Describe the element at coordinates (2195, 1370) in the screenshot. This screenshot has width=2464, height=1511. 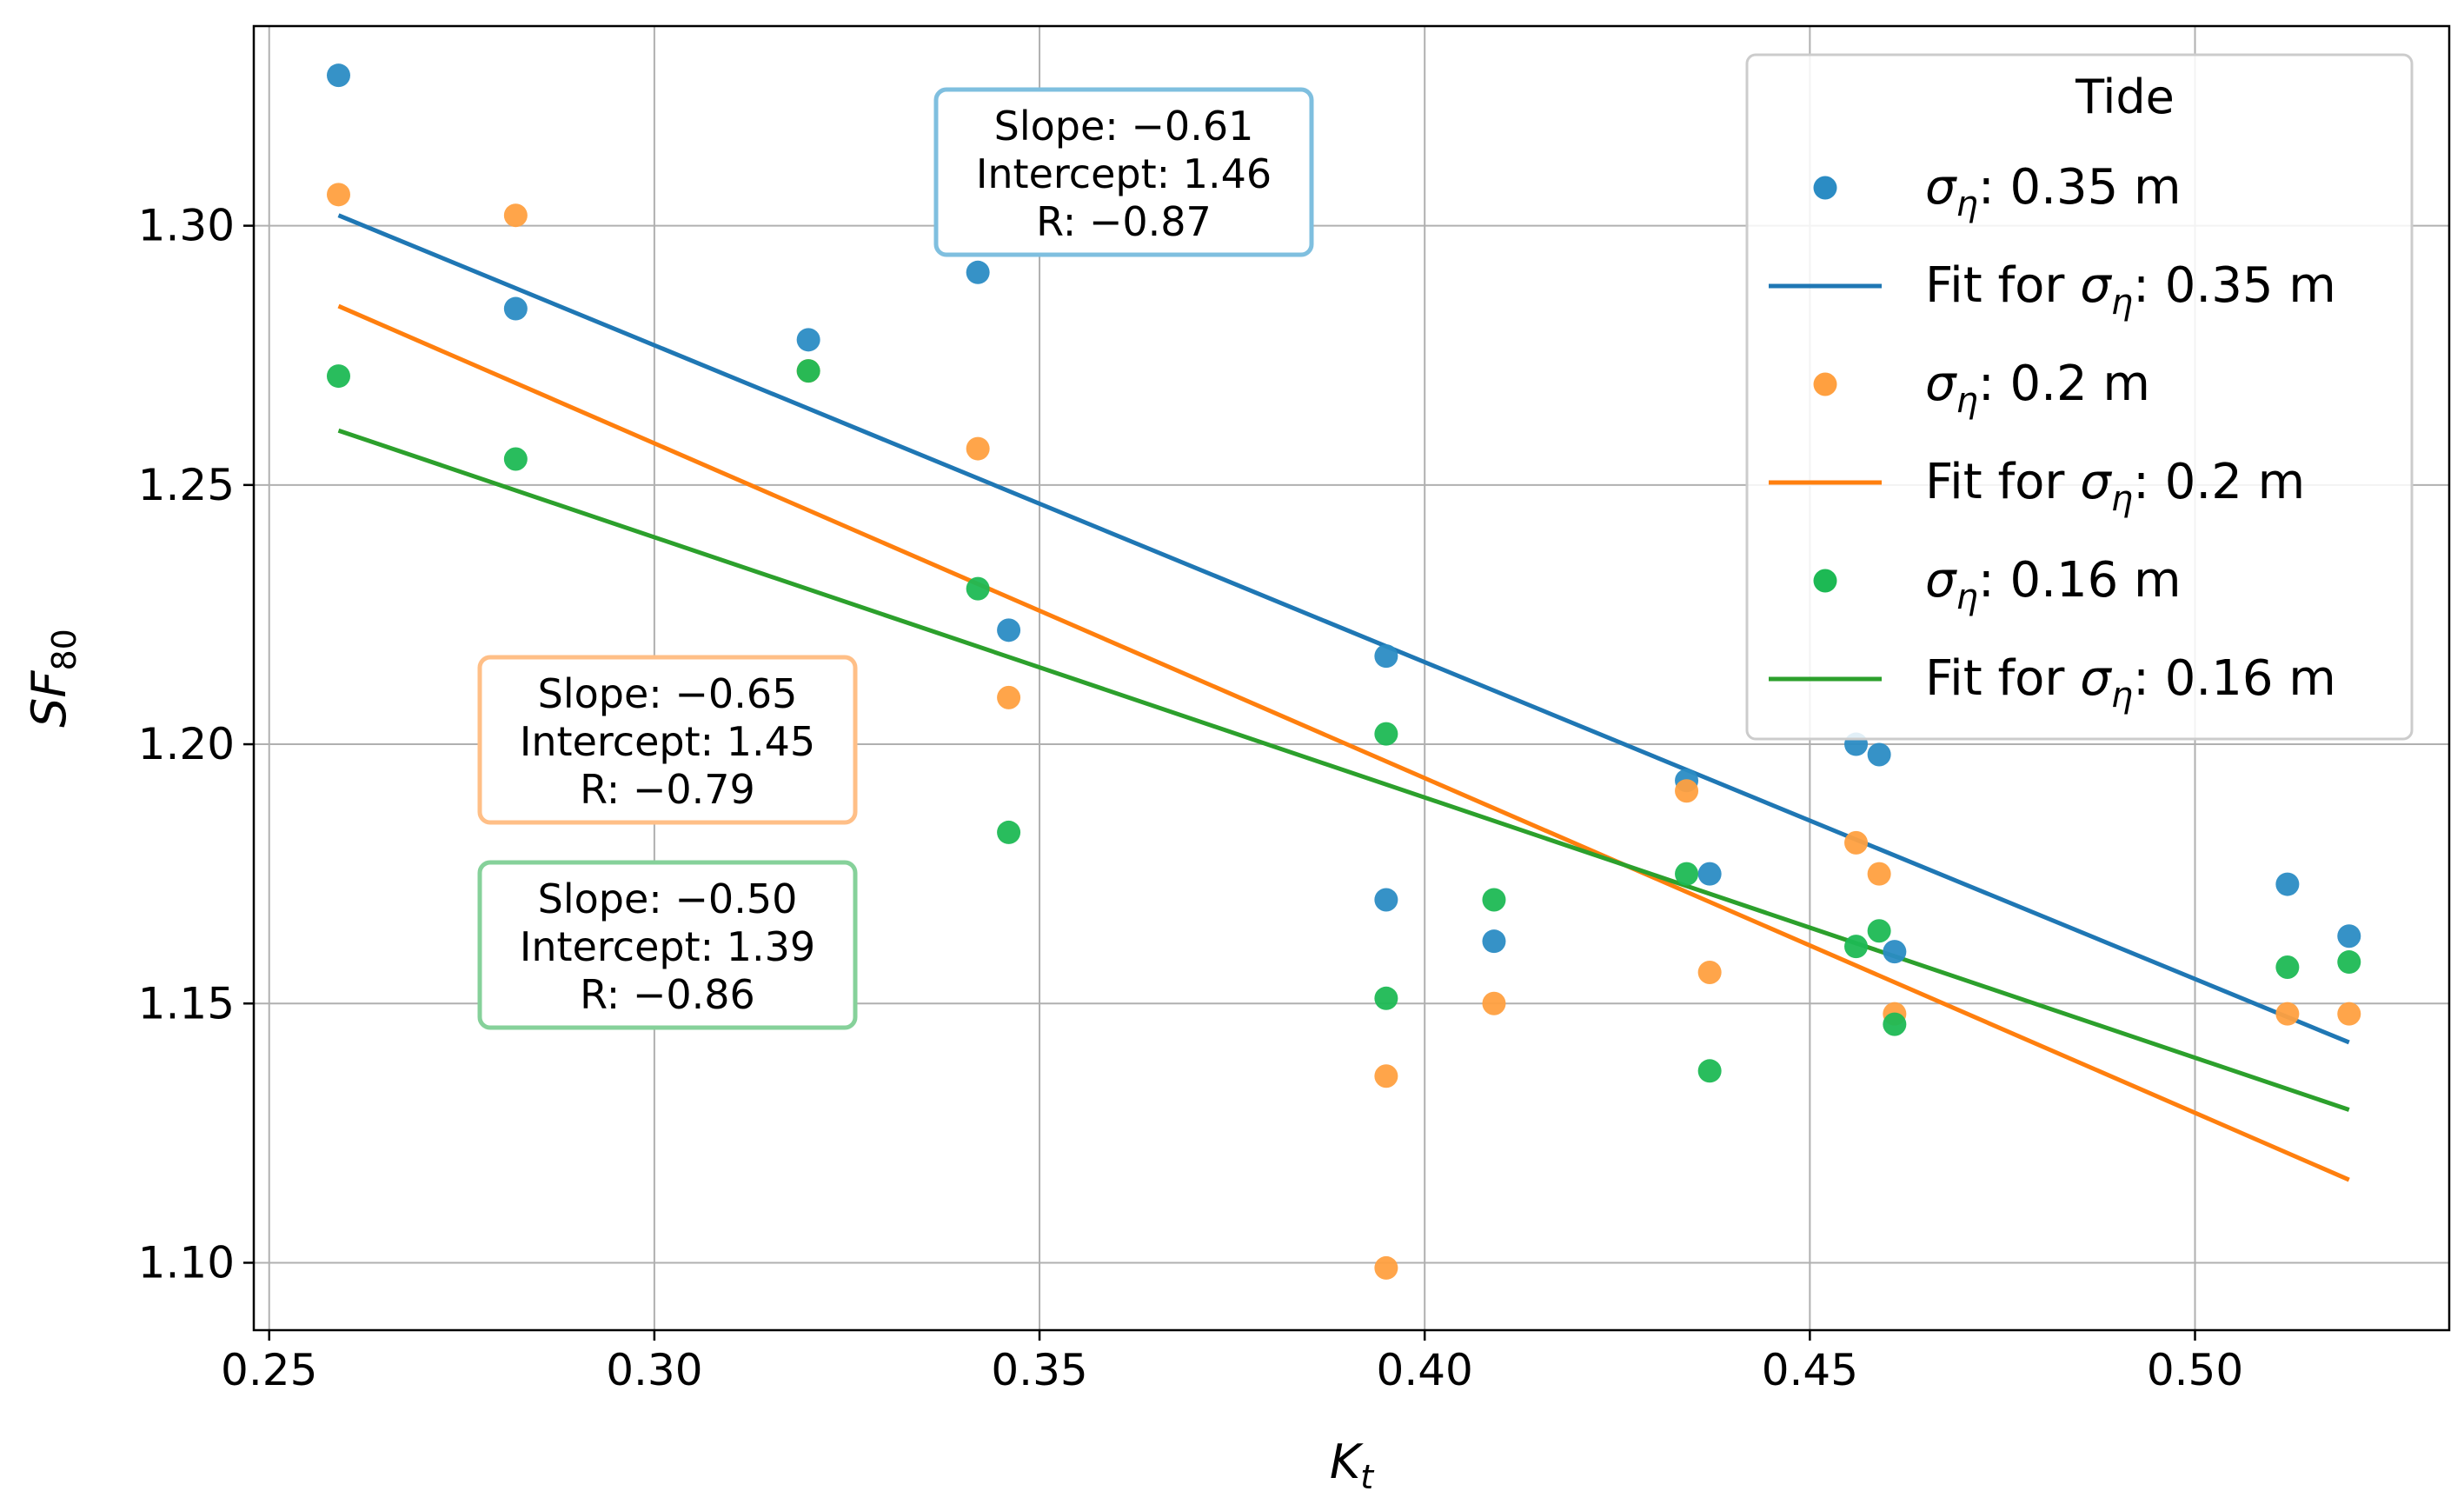
I see `x-tick-label-5: 0.50` at that location.